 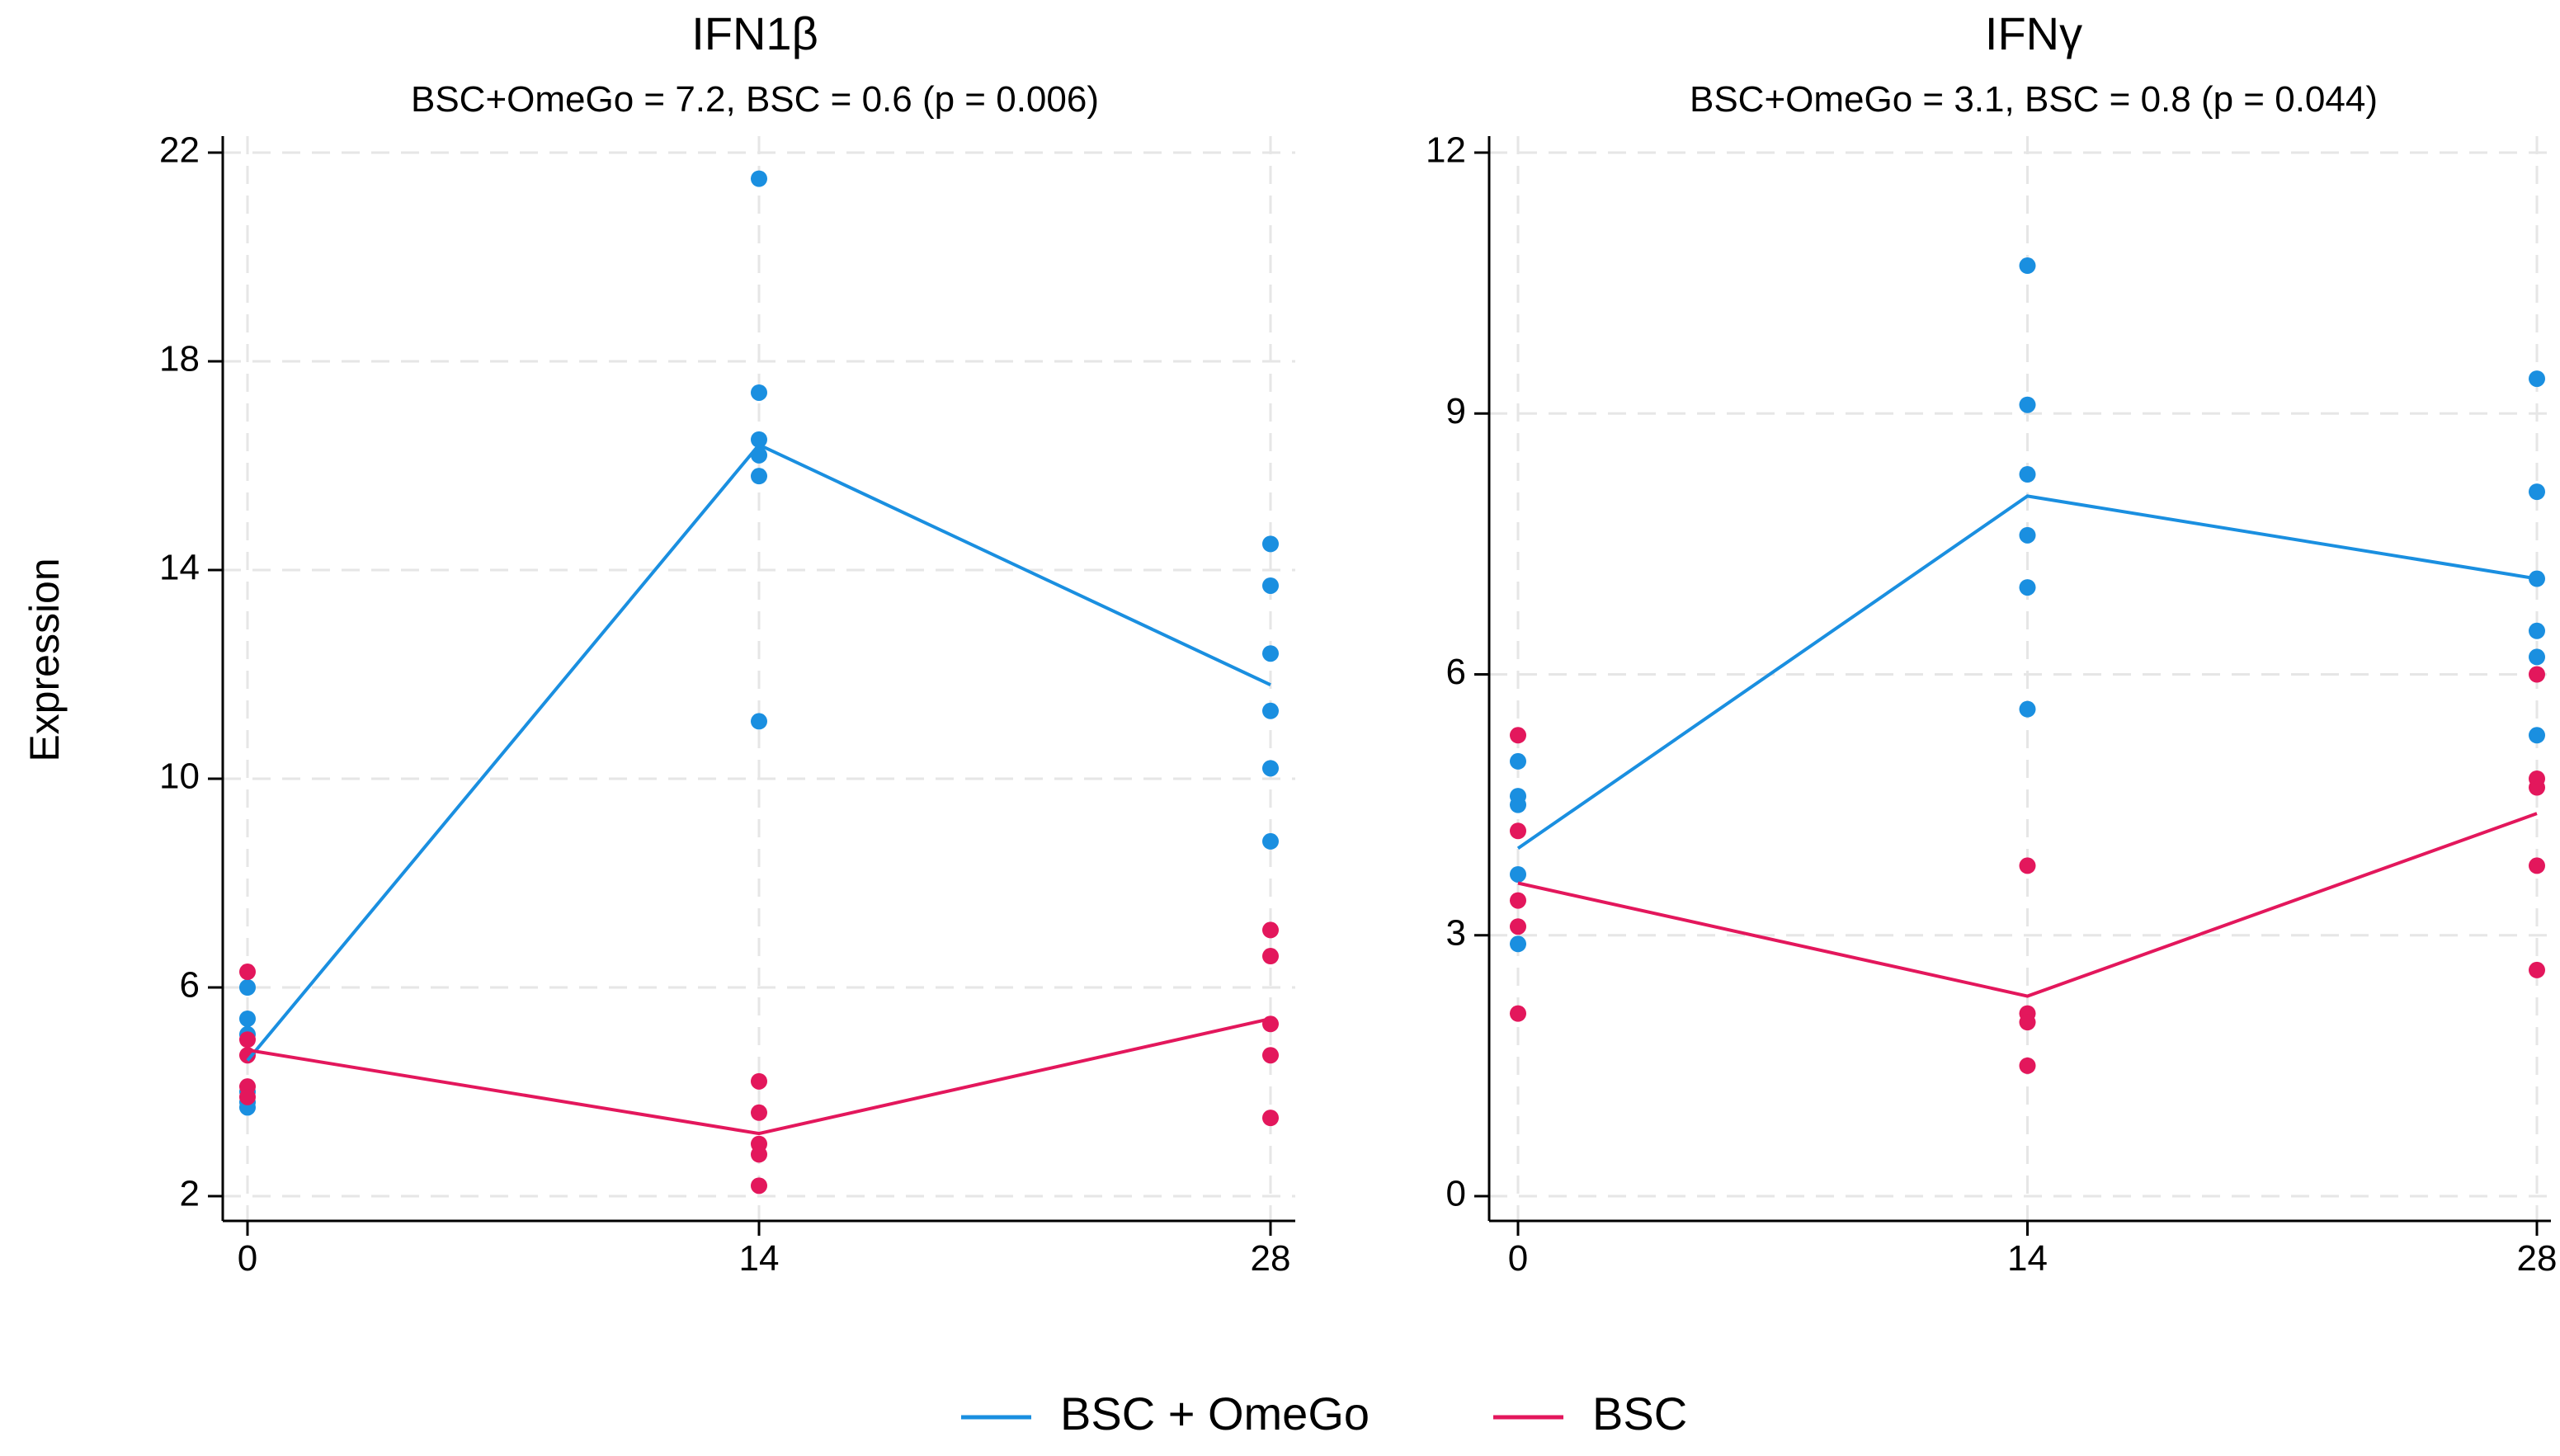 What do you see at coordinates (2027, 672) in the screenshot?
I see `mean-line-bsc-omego` at bounding box center [2027, 672].